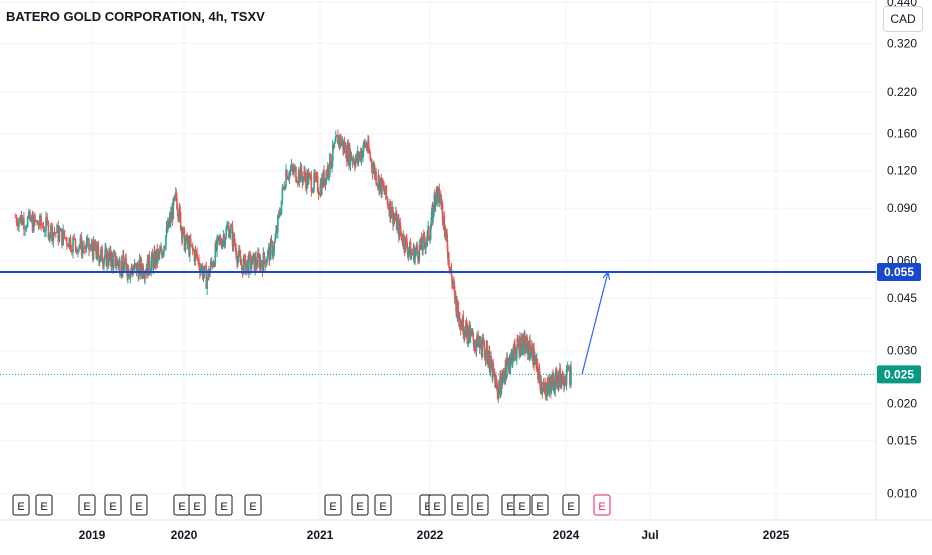  I want to click on price-tick-label: 0.120, so click(902, 171).